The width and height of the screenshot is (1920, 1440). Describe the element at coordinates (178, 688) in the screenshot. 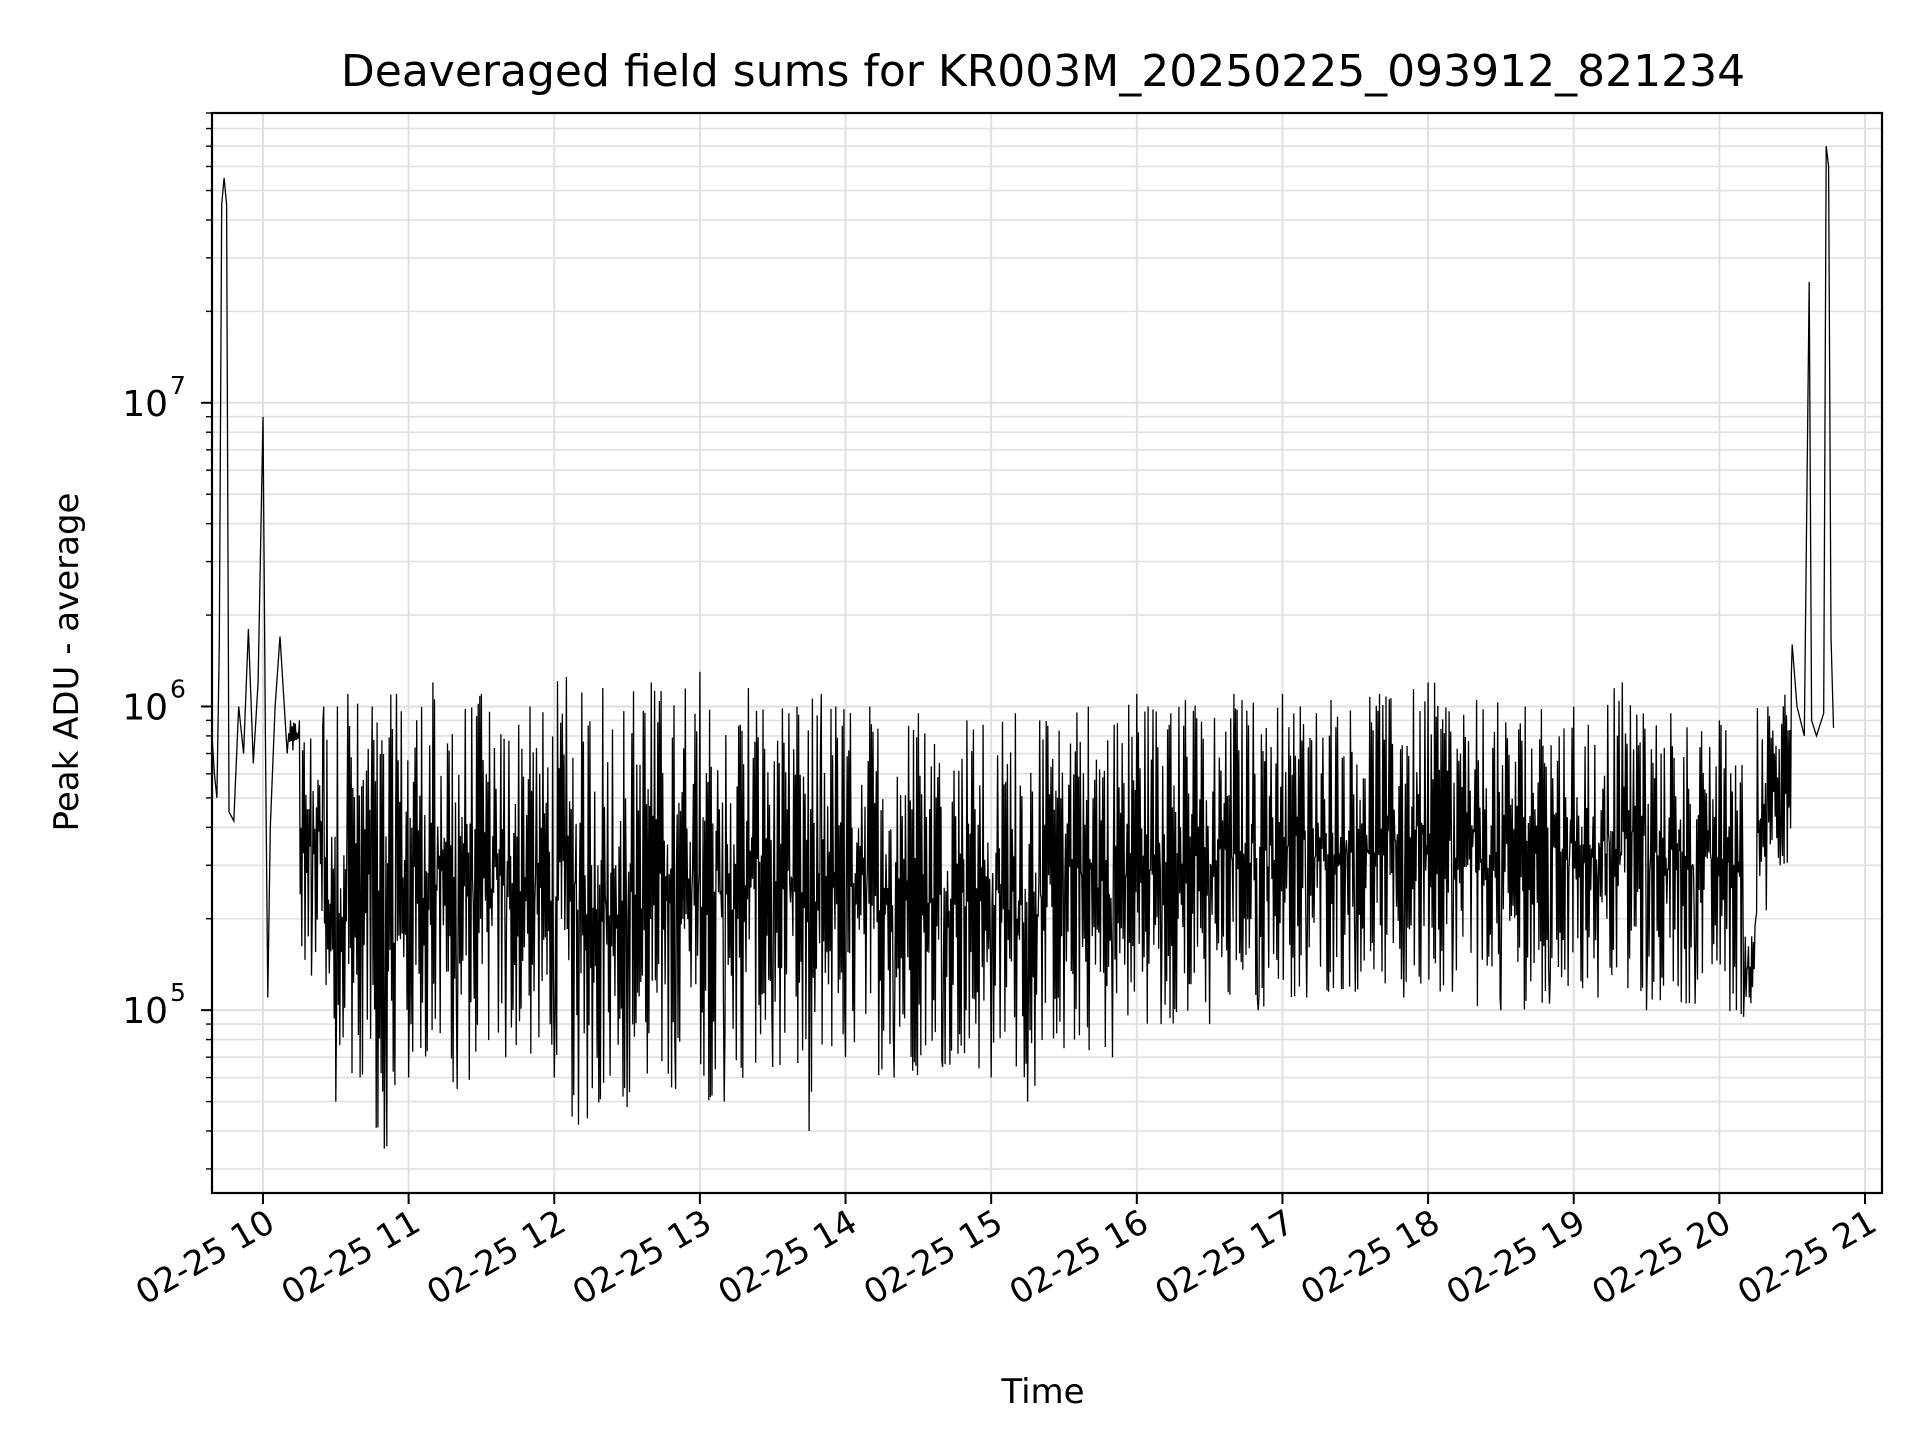

I see `y-tick-exponent: 6` at that location.